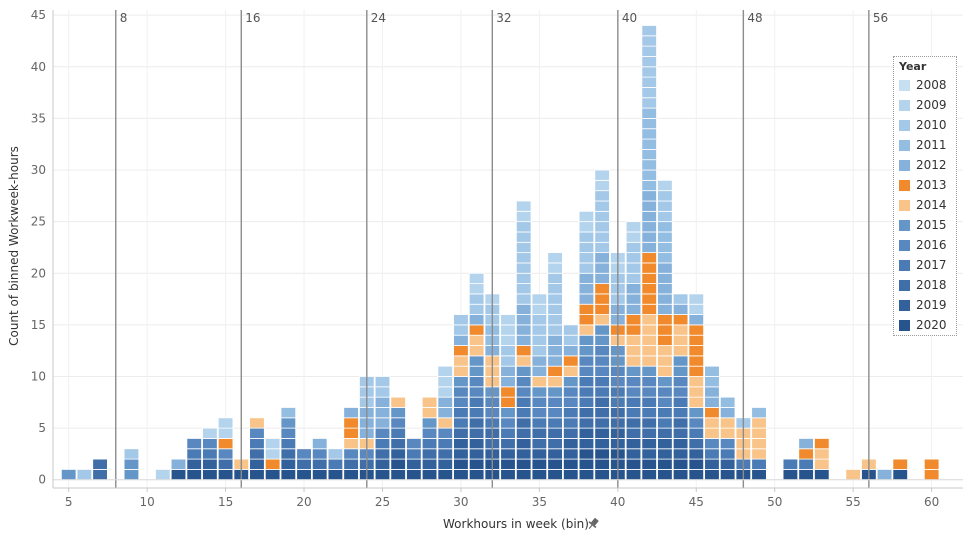 This screenshot has height=550, width=980. I want to click on legend-item-2009: 2009, so click(923, 105).